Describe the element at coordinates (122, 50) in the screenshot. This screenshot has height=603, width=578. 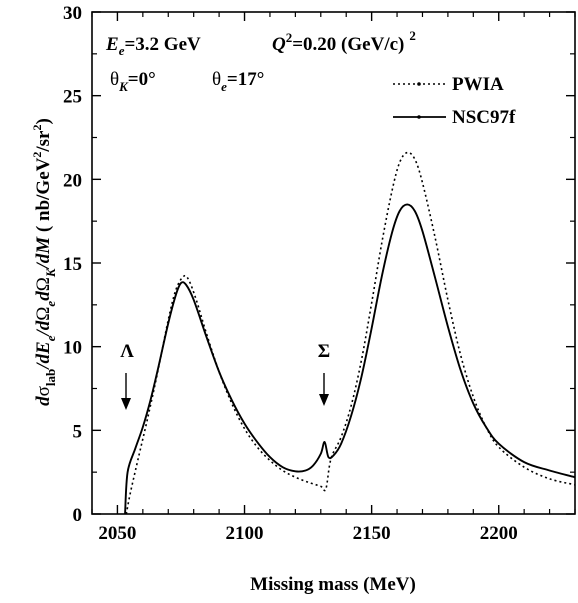
I see `anno-E-sub: e` at that location.